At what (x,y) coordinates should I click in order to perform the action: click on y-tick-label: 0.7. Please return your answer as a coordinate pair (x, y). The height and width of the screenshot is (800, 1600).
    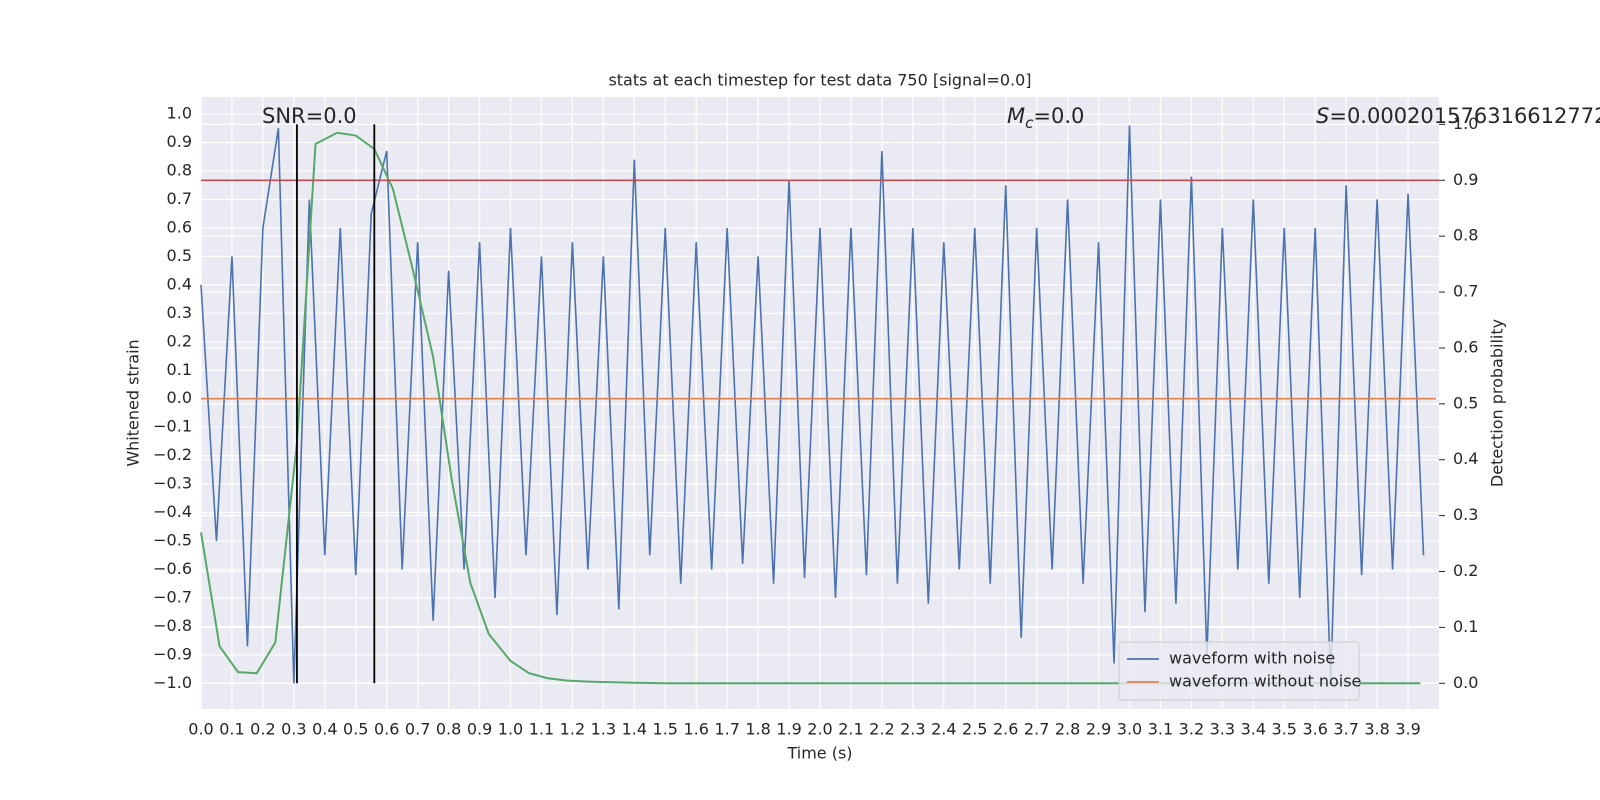
    Looking at the image, I should click on (179, 198).